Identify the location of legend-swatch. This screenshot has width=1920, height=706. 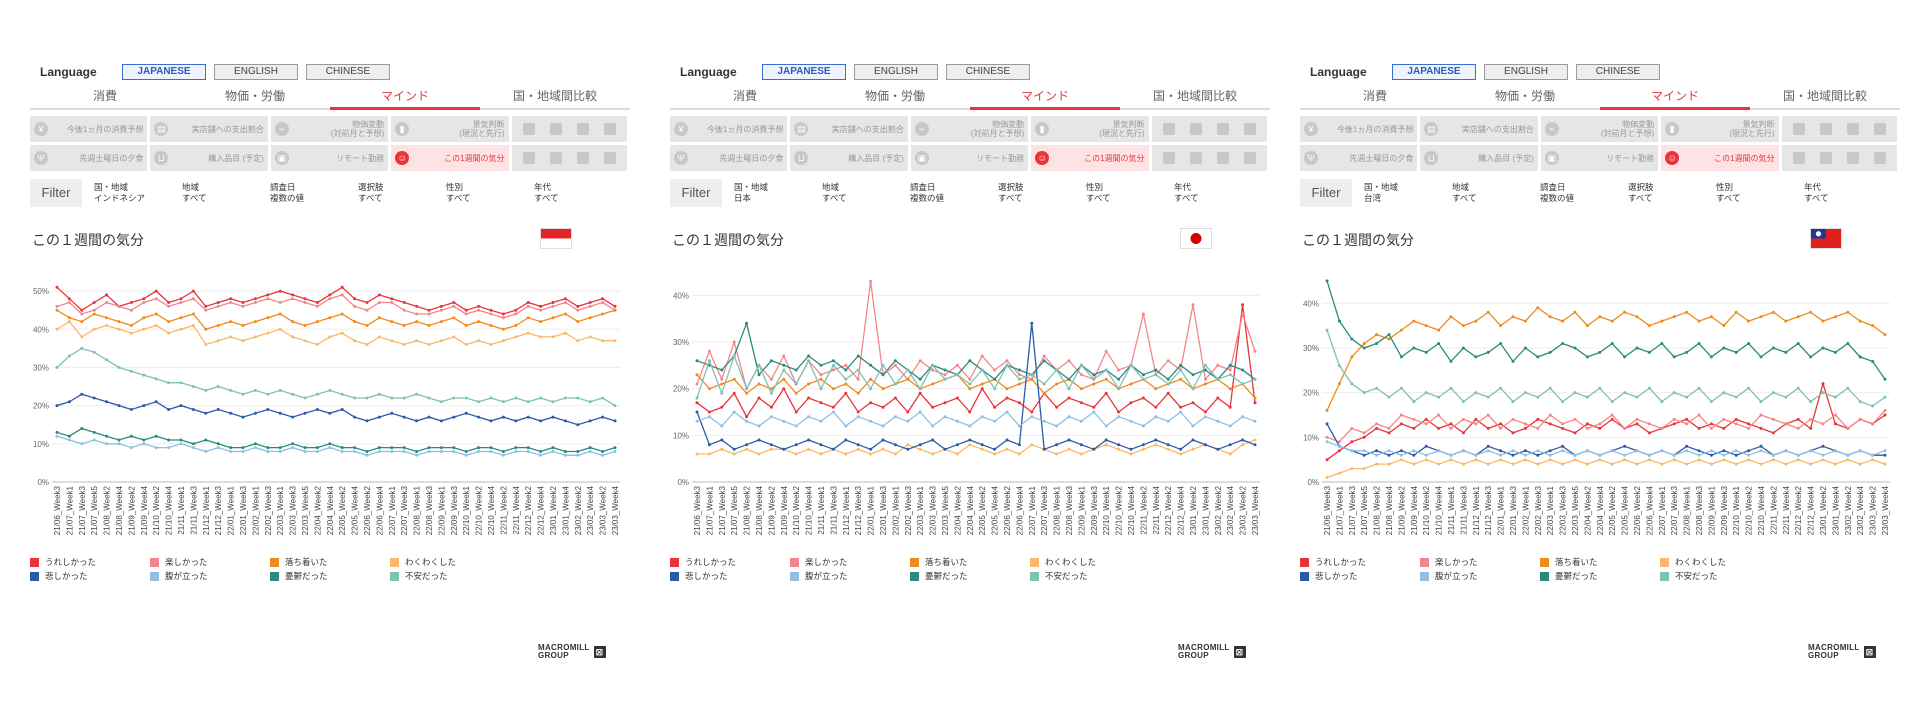
(154, 562).